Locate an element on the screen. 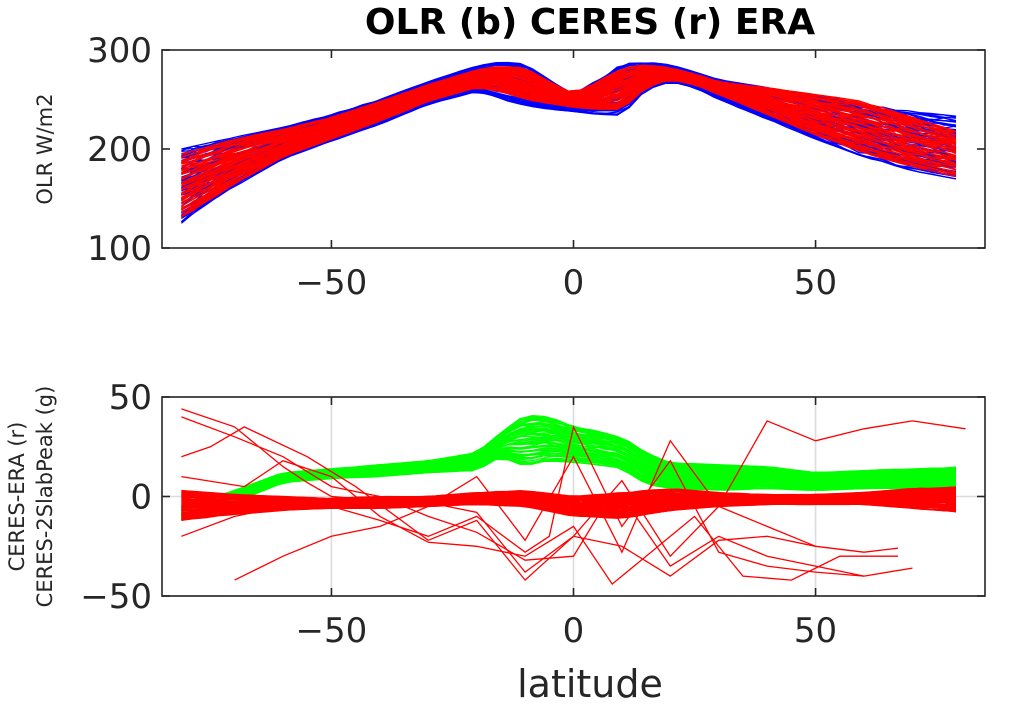  y-axis-label: CERES-ERA (r) is located at coordinates (17, 497).